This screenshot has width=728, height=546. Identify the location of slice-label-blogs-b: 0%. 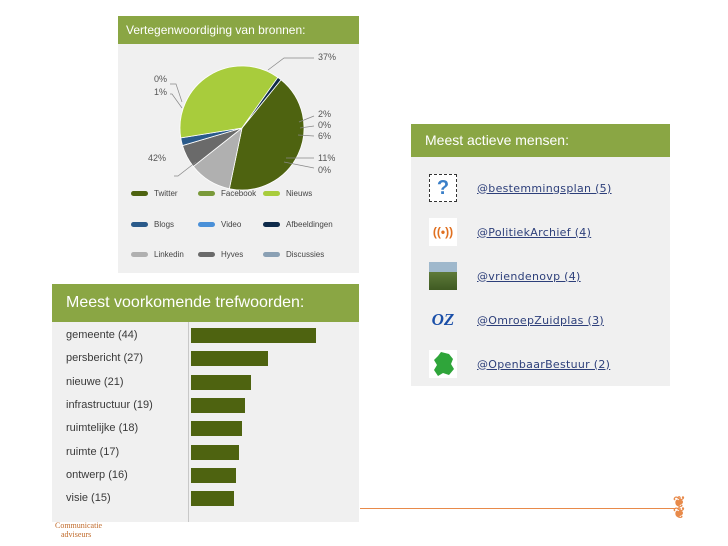
(325, 125).